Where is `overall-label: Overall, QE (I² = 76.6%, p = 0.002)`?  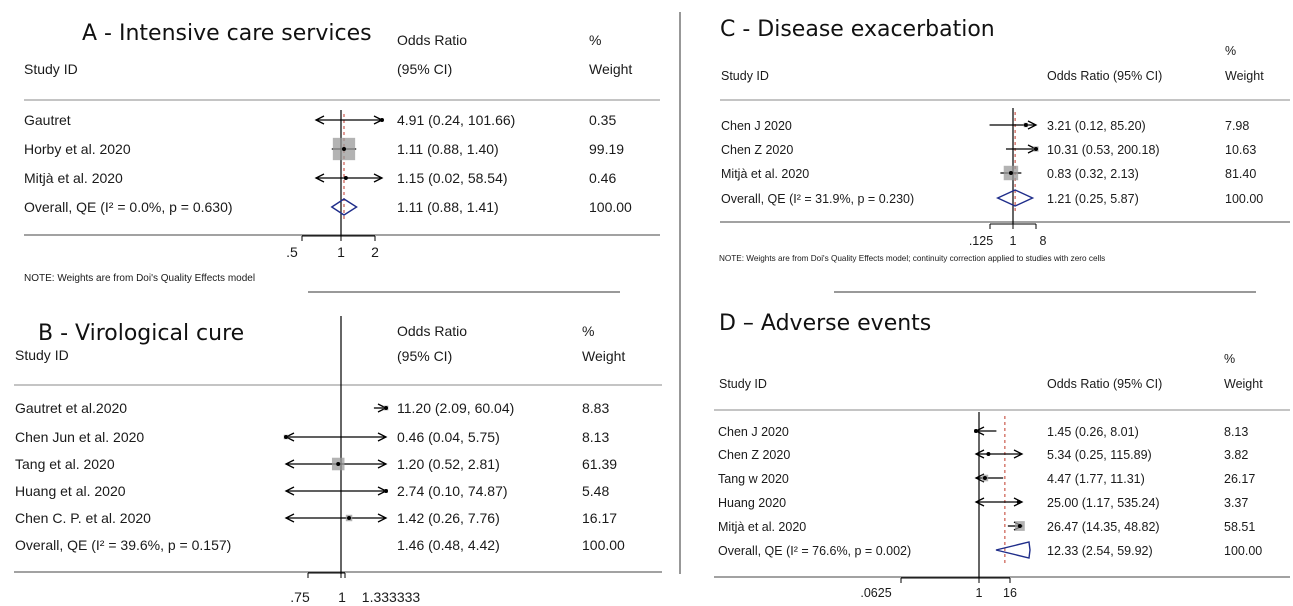 overall-label: Overall, QE (I² = 76.6%, p = 0.002) is located at coordinates (814, 551).